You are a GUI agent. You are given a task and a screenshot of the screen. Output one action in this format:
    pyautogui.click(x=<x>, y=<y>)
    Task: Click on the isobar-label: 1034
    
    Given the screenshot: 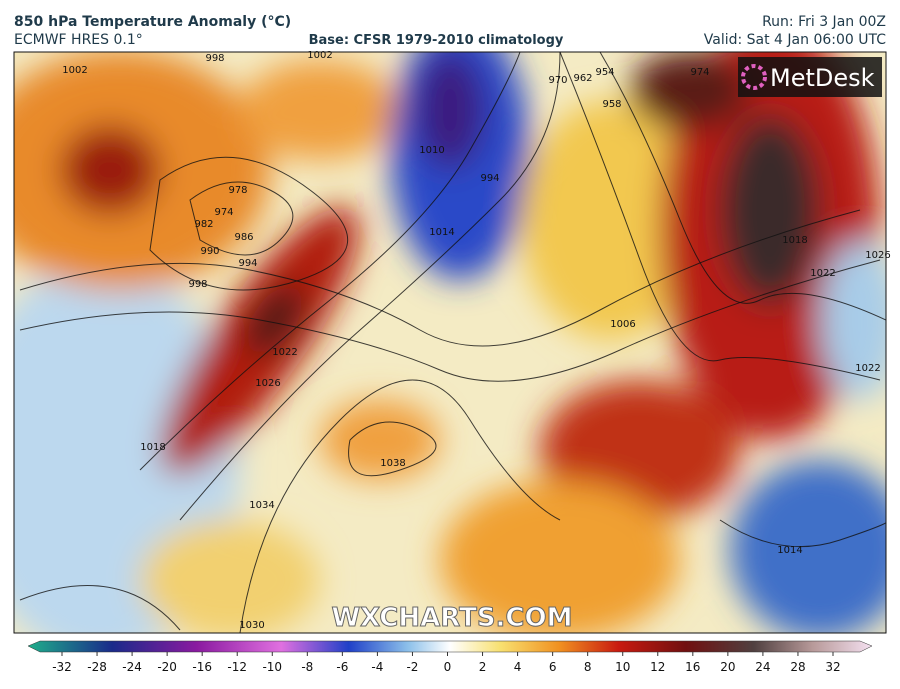 What is the action you would take?
    pyautogui.click(x=261, y=505)
    